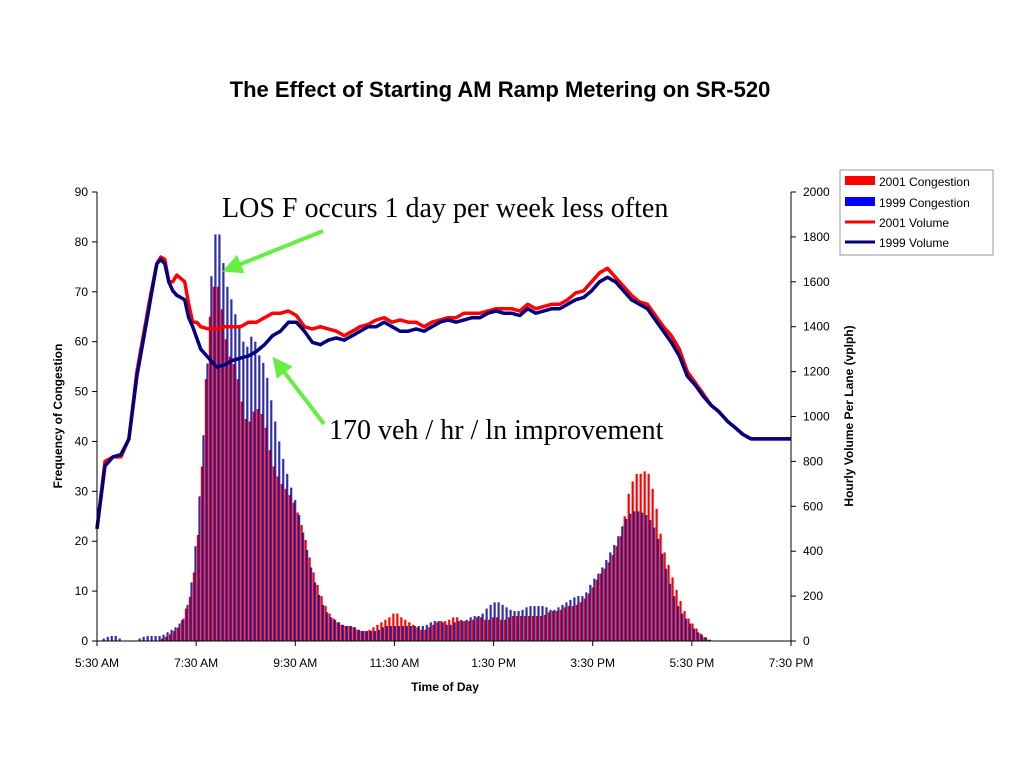  Describe the element at coordinates (860, 180) in the screenshot. I see `legend-swatch-2001-congestion` at that location.